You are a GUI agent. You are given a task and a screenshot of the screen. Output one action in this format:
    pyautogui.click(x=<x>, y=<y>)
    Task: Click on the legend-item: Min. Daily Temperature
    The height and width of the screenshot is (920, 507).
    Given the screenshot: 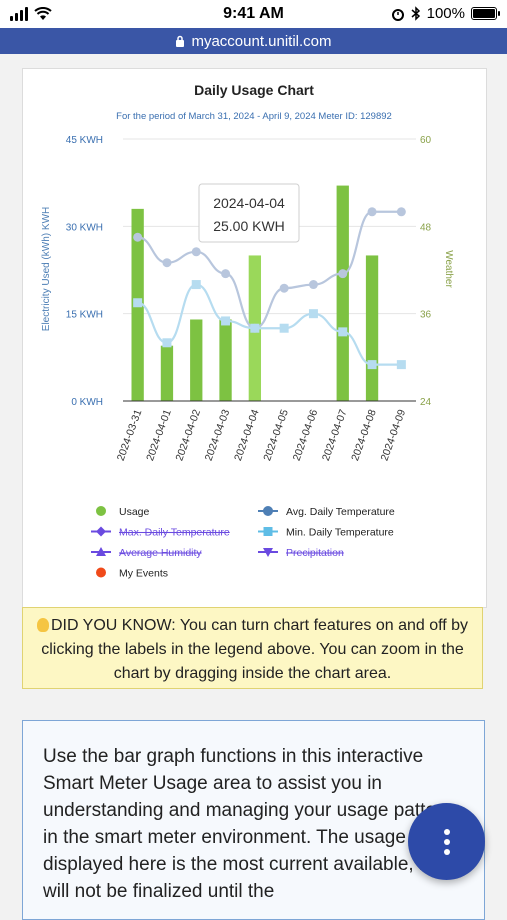 What is the action you would take?
    pyautogui.click(x=326, y=533)
    